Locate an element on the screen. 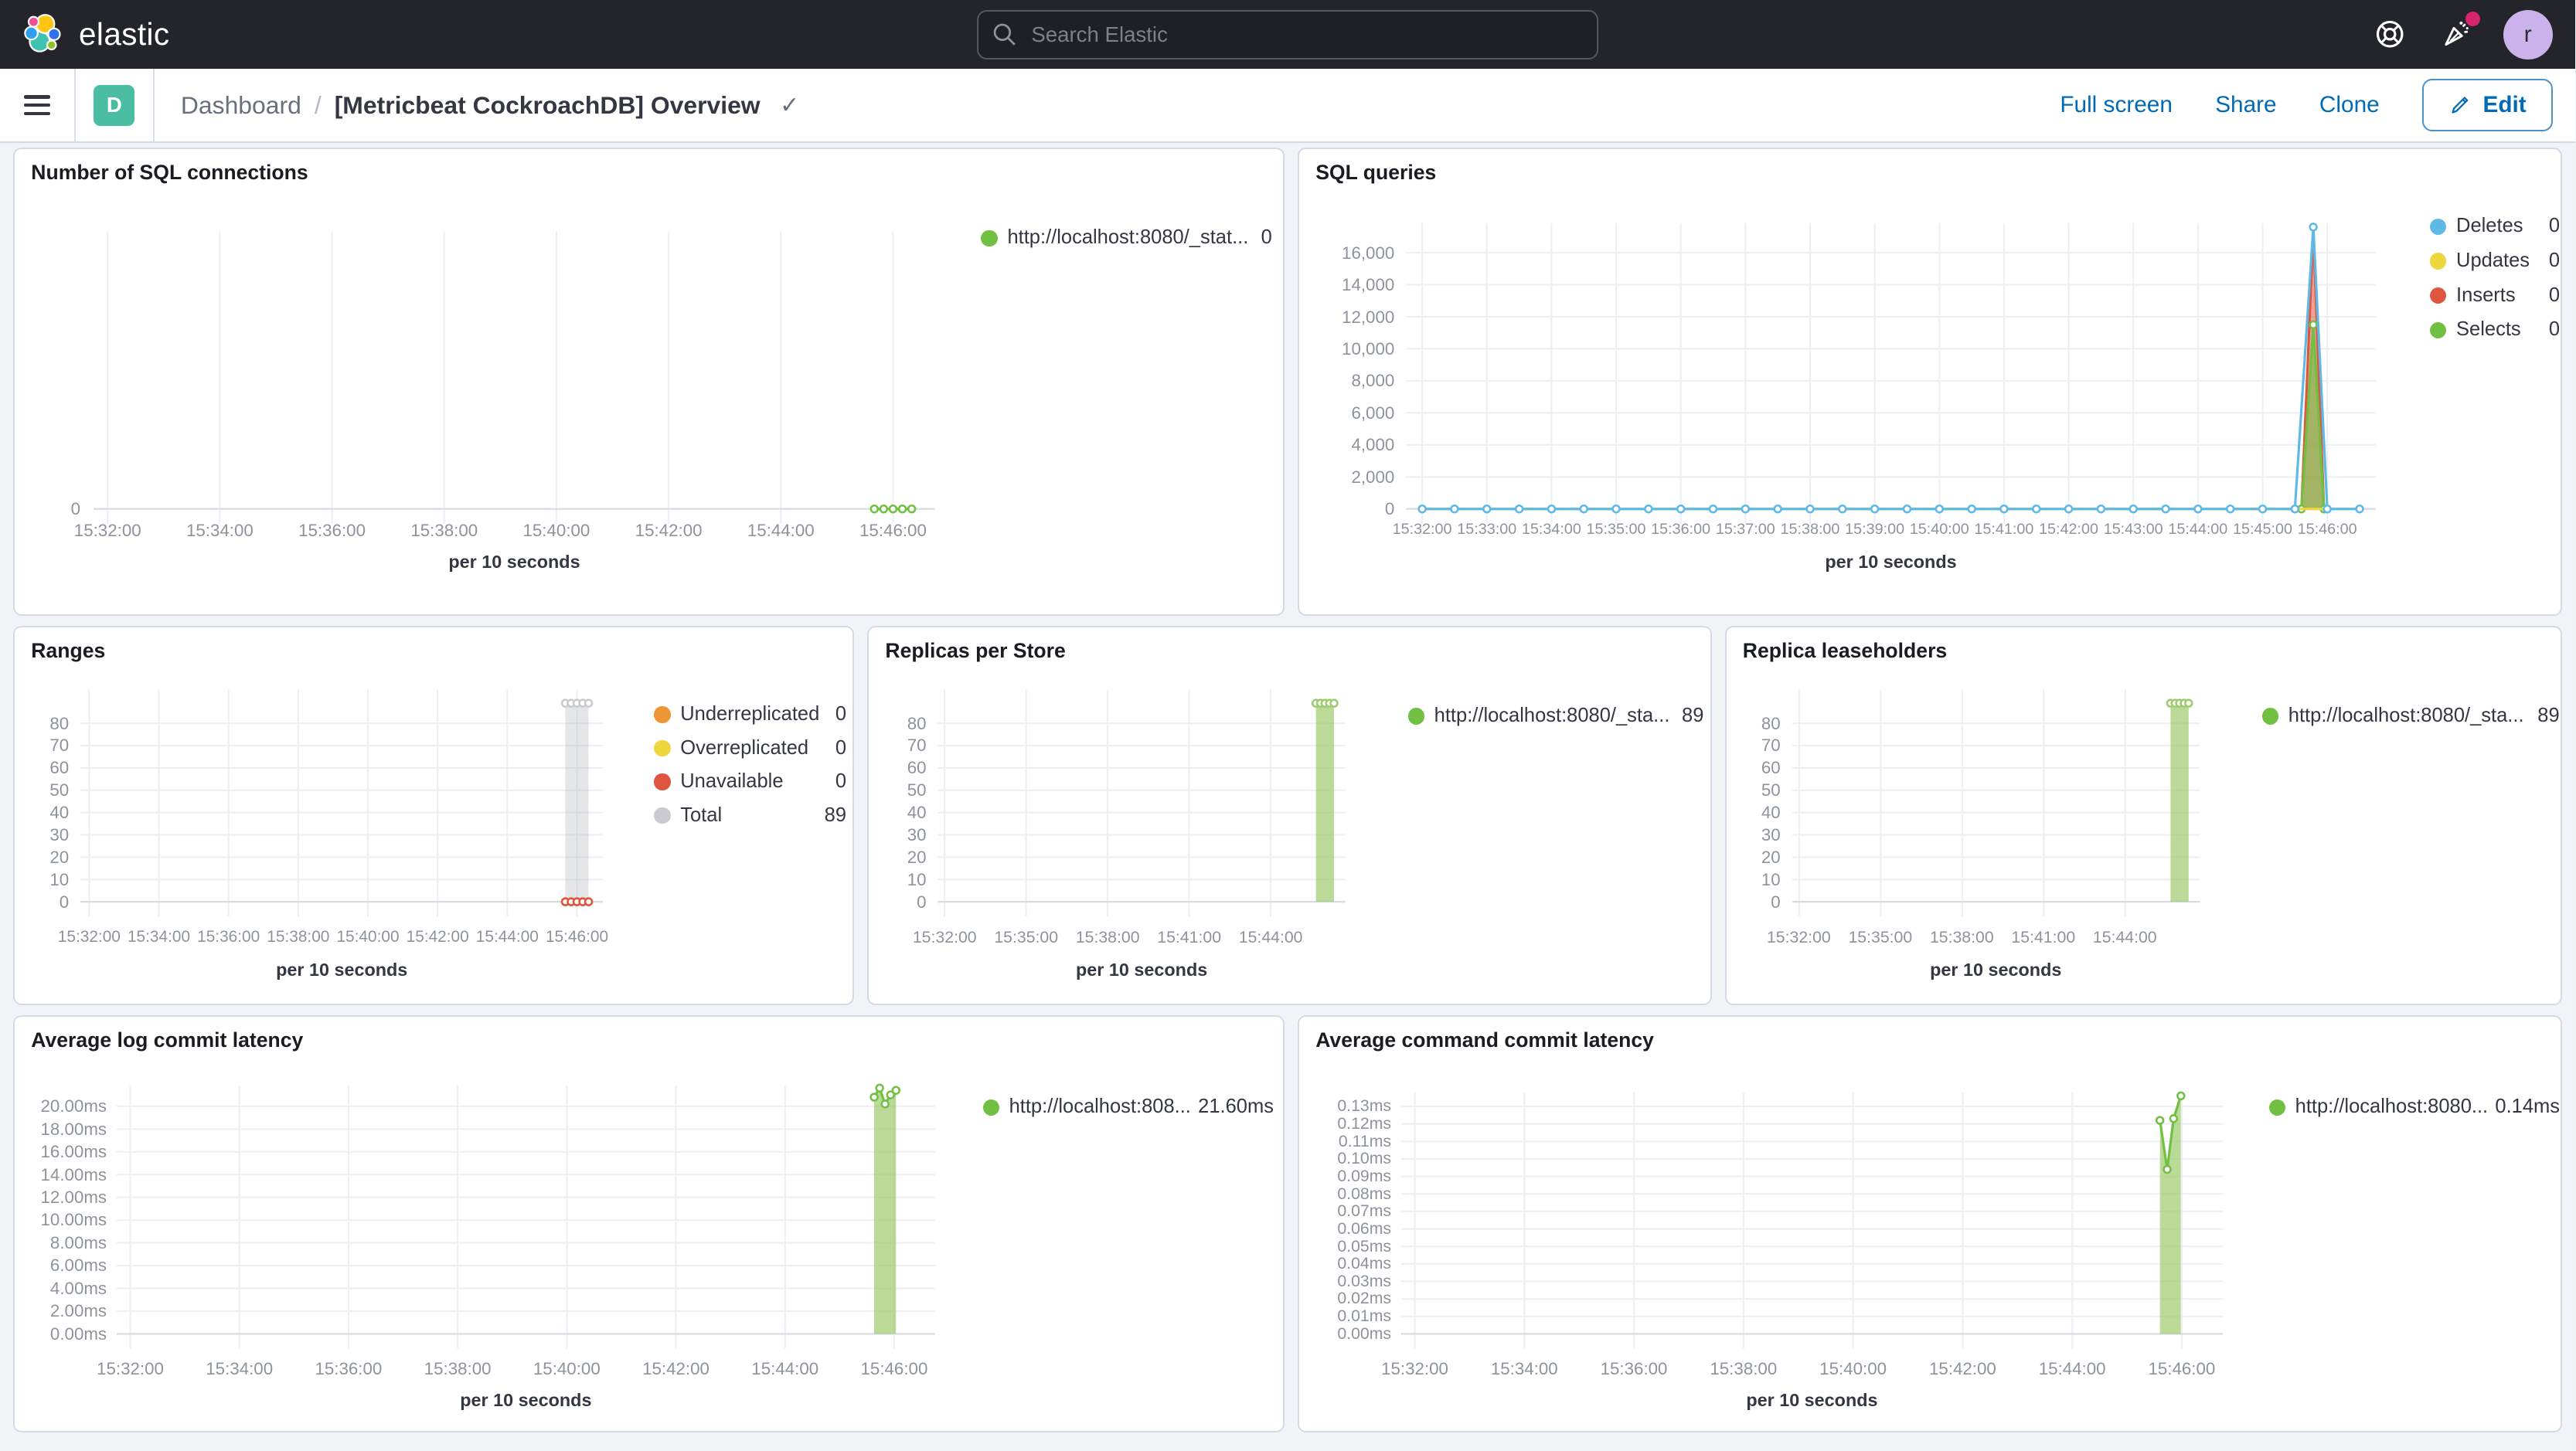  full-screen-button: Full screen is located at coordinates (2116, 105).